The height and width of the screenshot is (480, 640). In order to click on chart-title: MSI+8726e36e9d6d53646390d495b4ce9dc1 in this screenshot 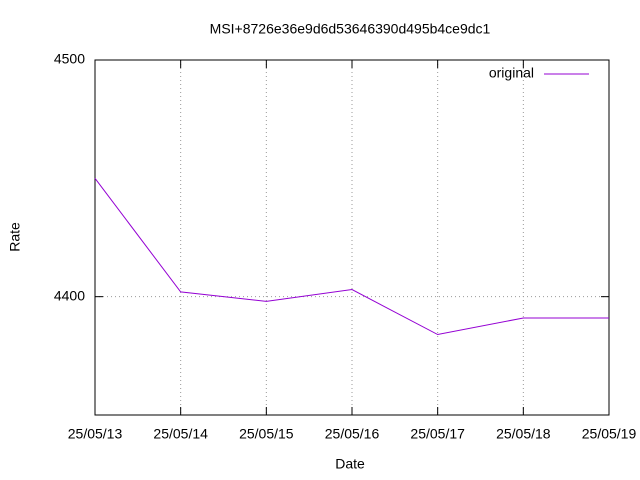, I will do `click(350, 29)`.